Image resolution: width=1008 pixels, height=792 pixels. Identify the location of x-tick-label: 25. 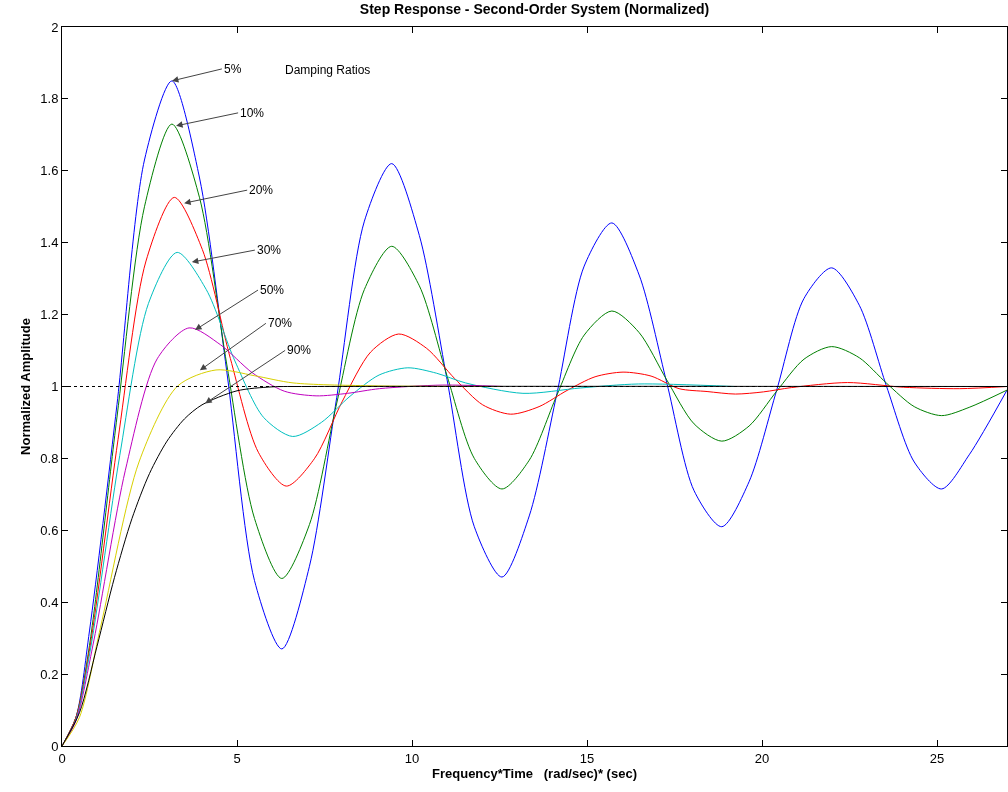
(937, 758).